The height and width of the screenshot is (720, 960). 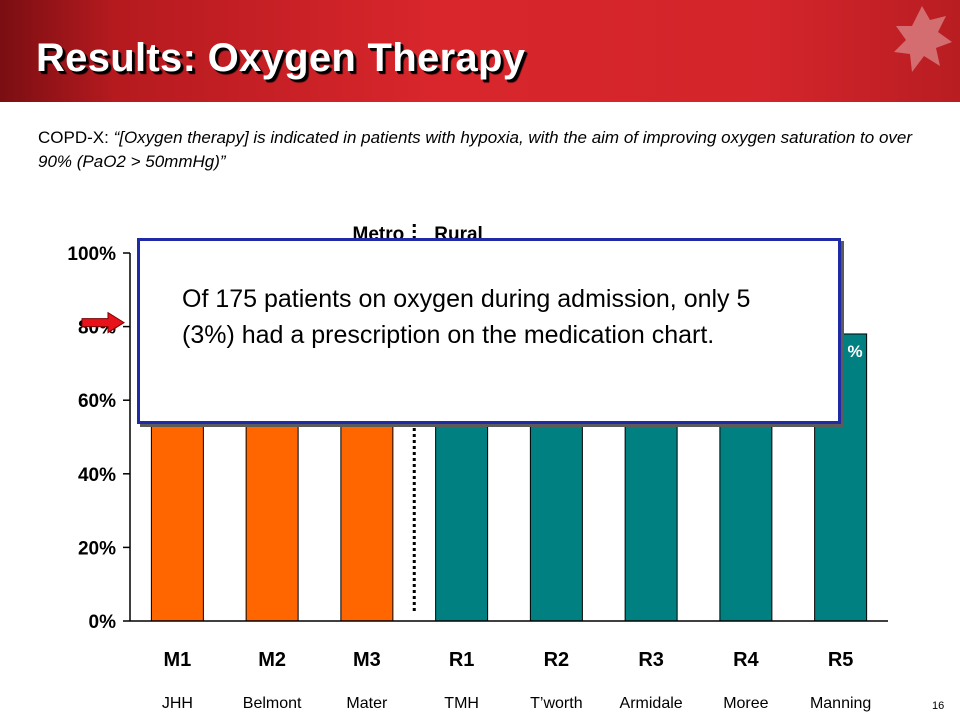 I want to click on x-tick-label: R1, so click(x=462, y=660).